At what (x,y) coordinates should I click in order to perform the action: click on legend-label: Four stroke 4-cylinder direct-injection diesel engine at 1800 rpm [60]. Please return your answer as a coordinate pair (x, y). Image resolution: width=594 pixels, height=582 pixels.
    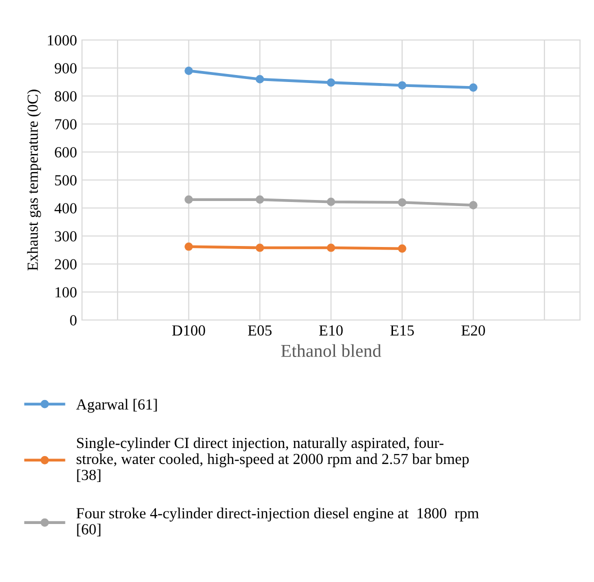
    Looking at the image, I should click on (277, 522).